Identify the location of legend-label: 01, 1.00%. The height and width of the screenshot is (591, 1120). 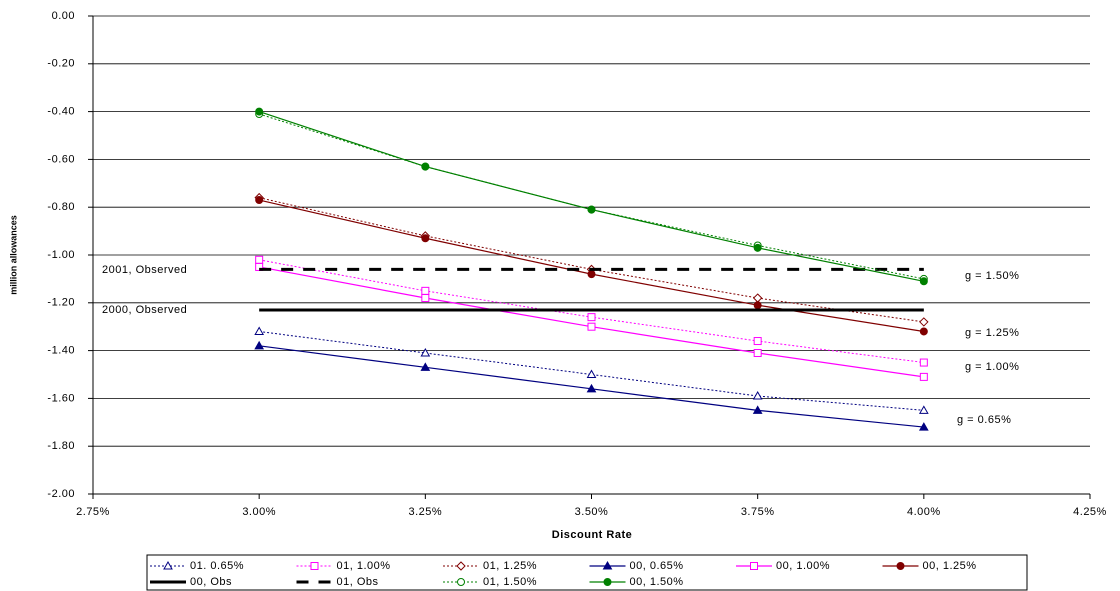
(364, 566).